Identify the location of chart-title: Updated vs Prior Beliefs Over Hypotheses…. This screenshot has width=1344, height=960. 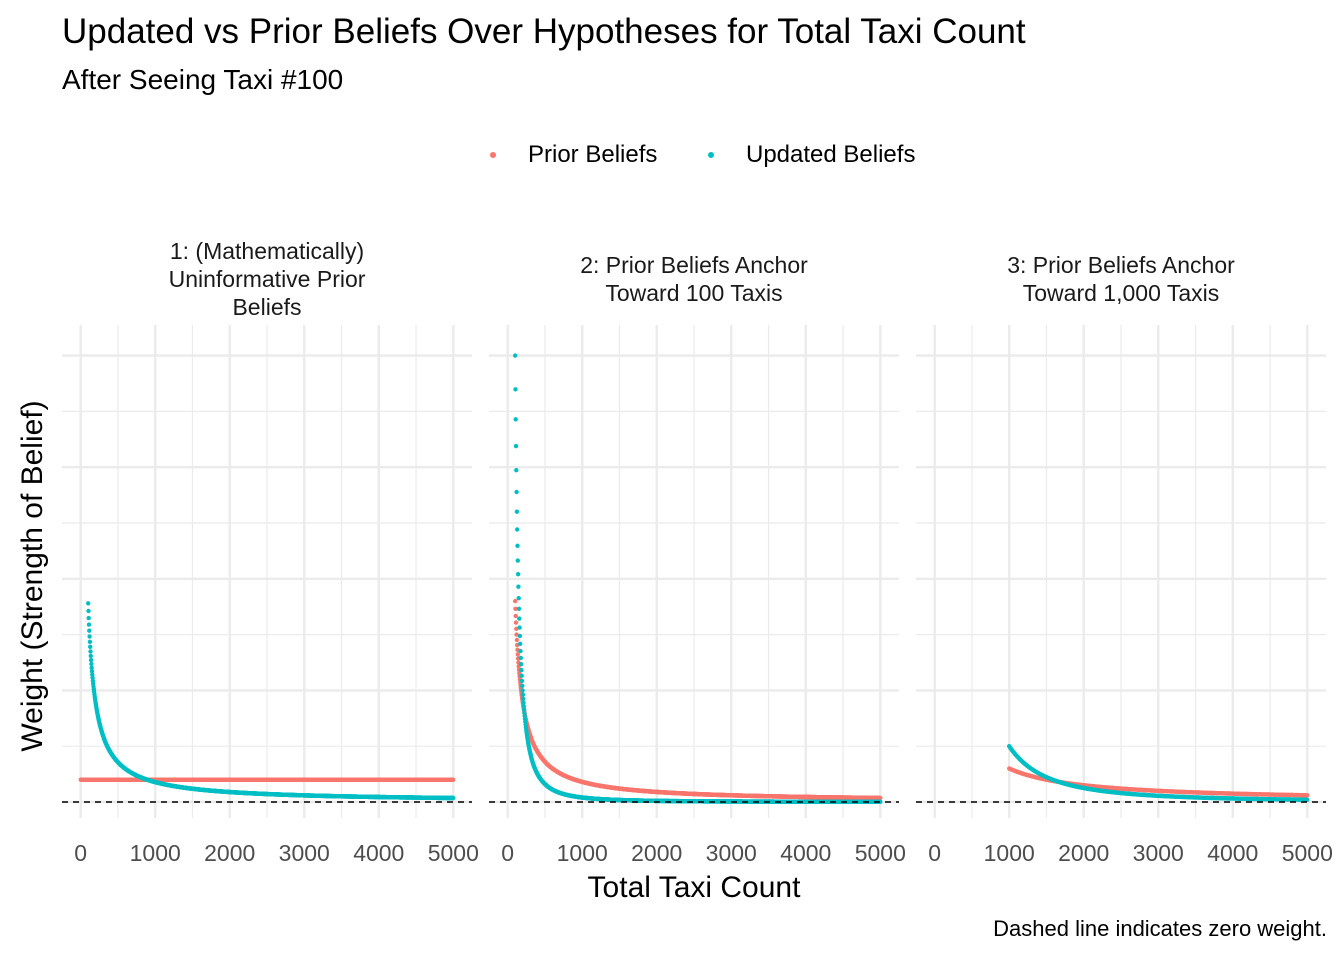
(544, 31).